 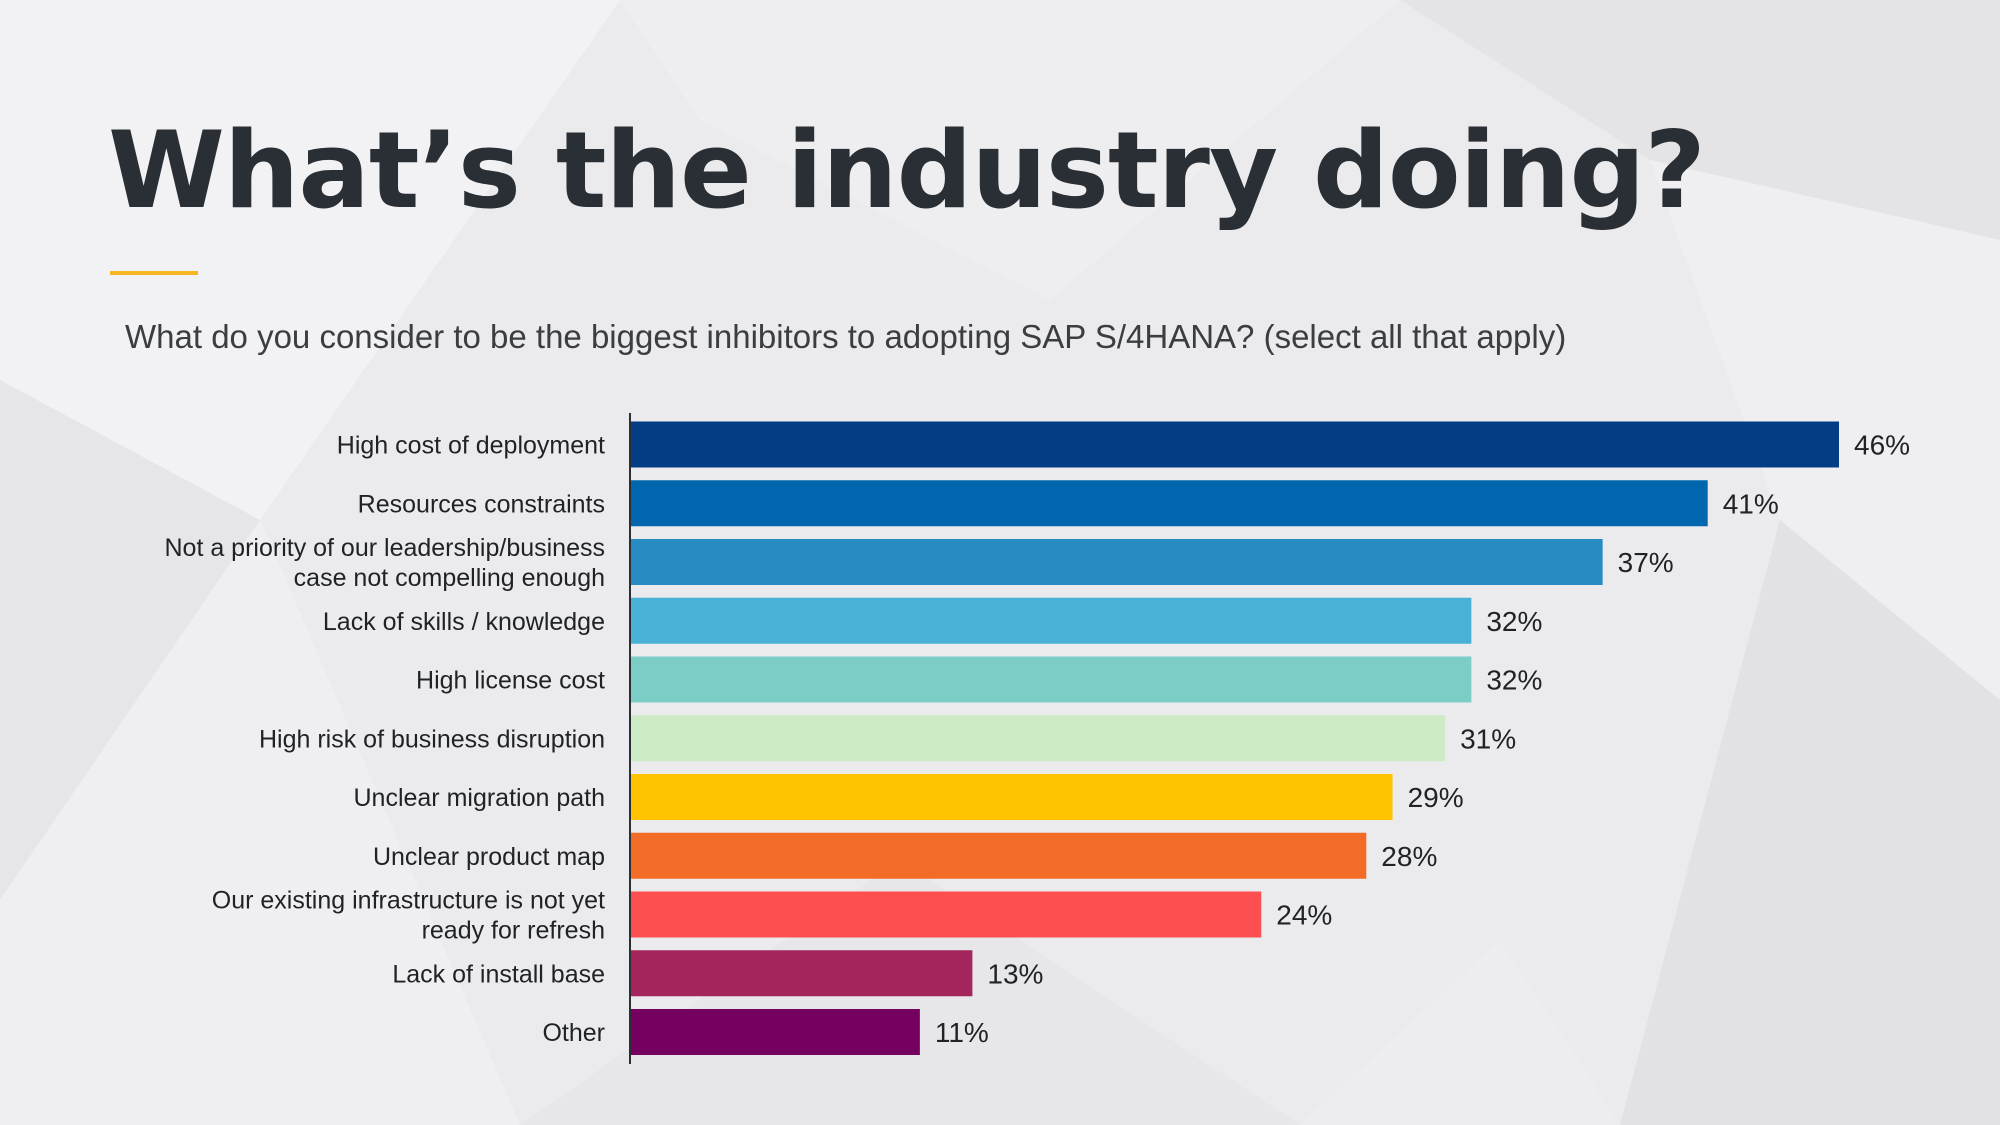 What do you see at coordinates (408, 901) in the screenshot?
I see `category-label: Our existing infrastructure is not yet` at bounding box center [408, 901].